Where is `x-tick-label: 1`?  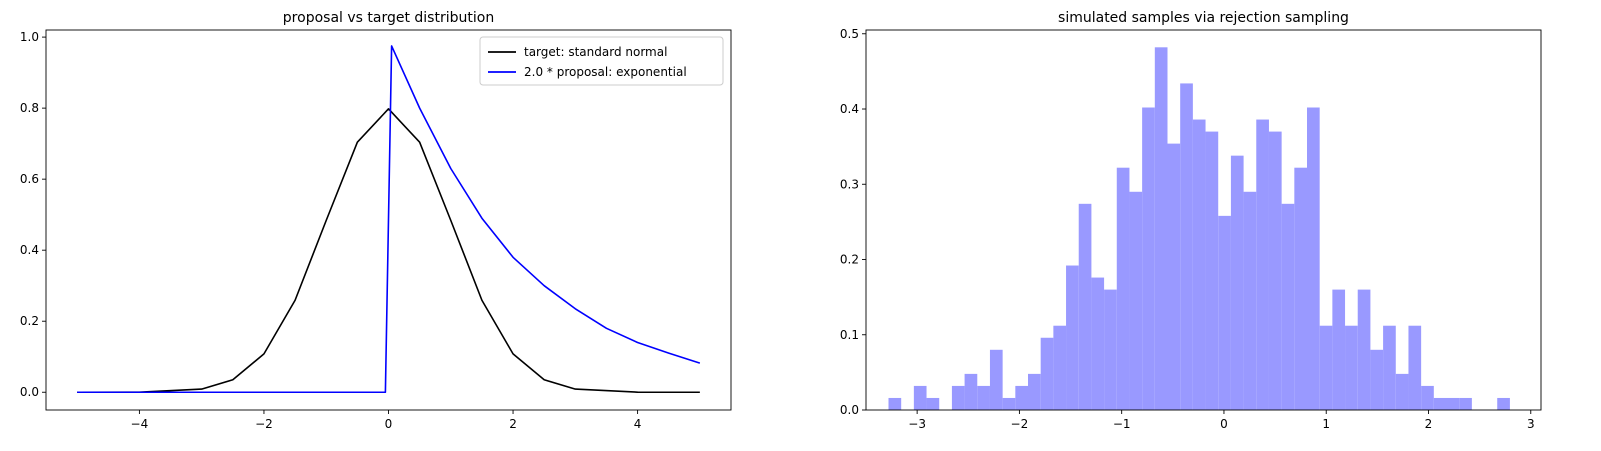 x-tick-label: 1 is located at coordinates (1326, 424).